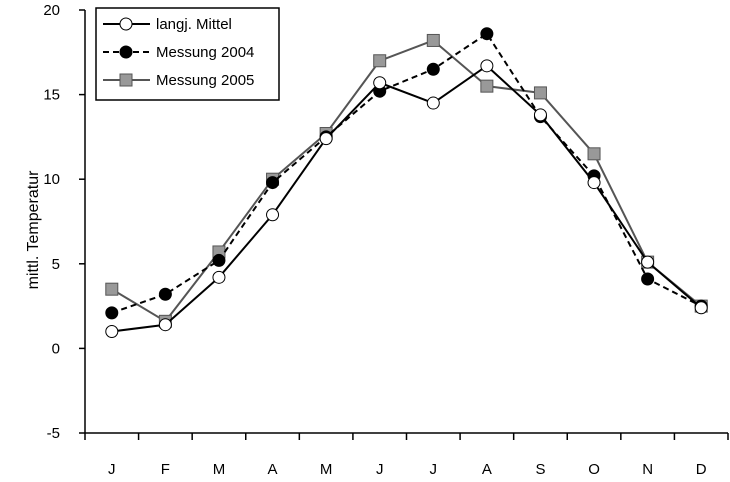 The image size is (730, 482). What do you see at coordinates (205, 80) in the screenshot?
I see `legend-label: Messung 2005` at bounding box center [205, 80].